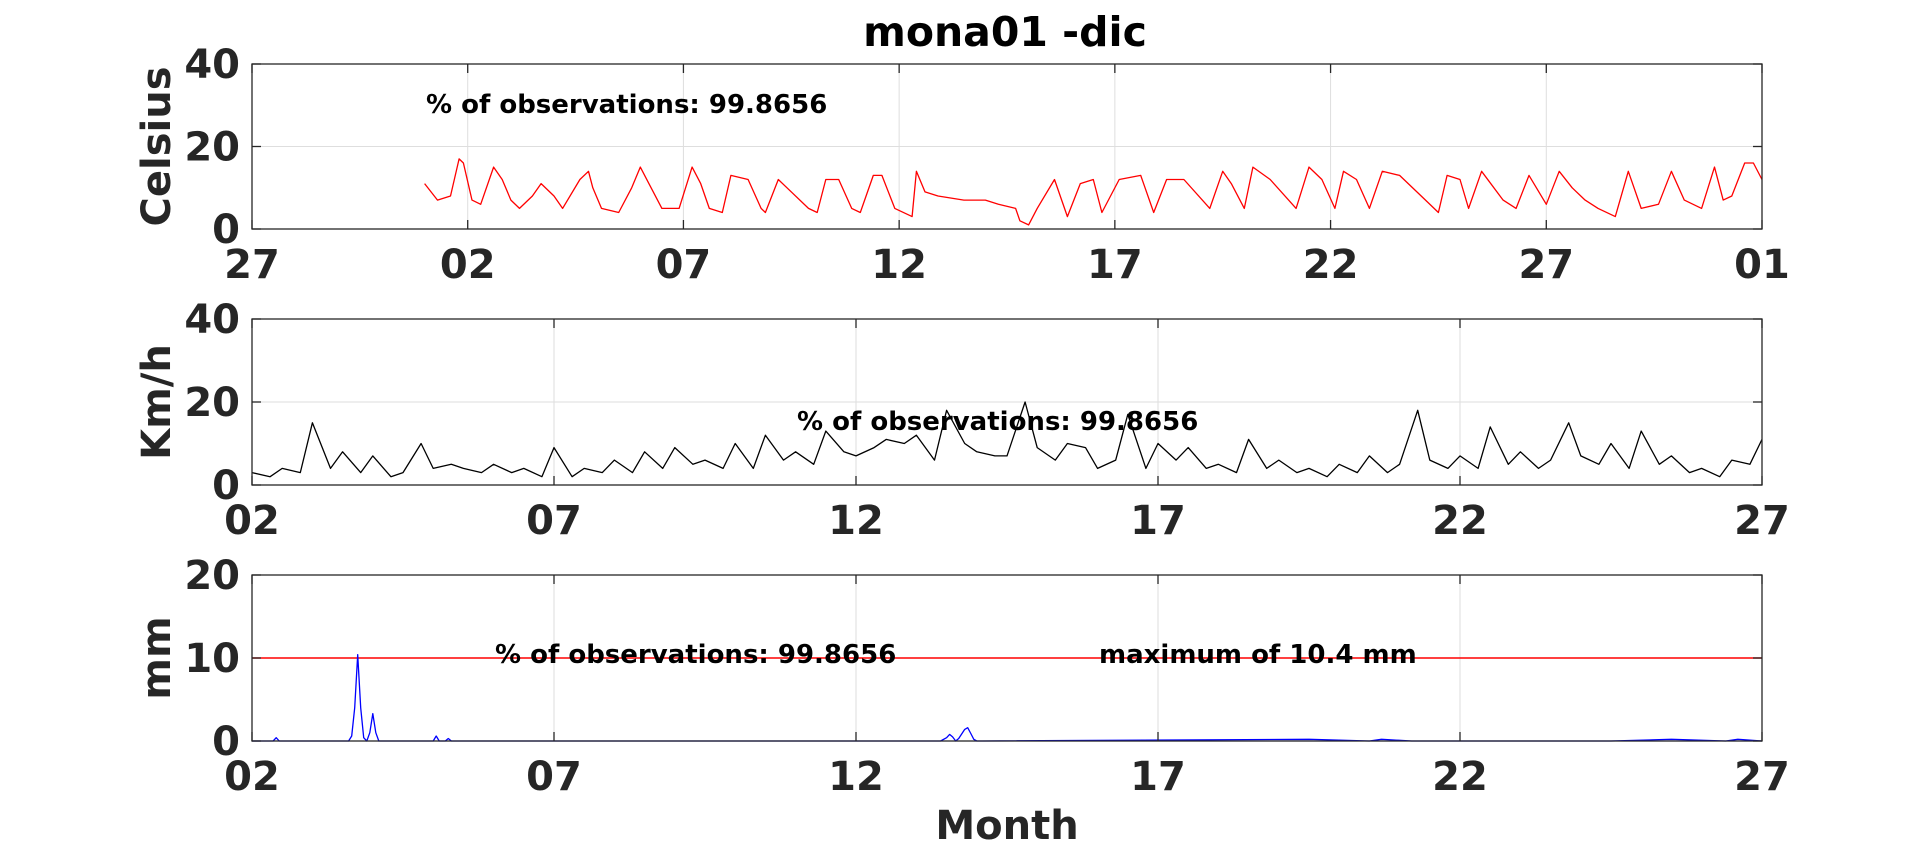  I want to click on y-axis-title: mm, so click(157, 657).